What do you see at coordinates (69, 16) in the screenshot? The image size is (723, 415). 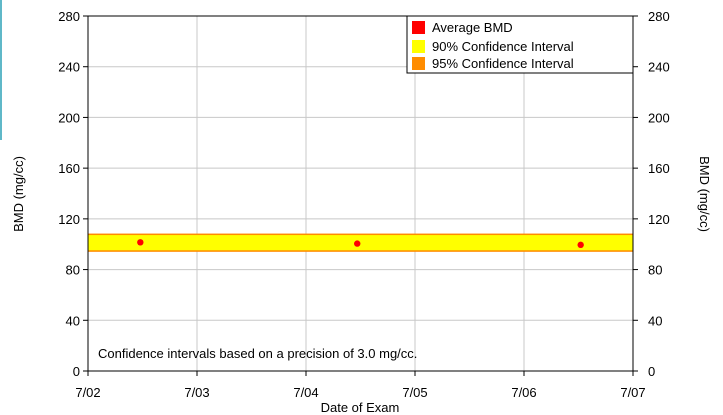 I see `y-tick-label-left-7: 280` at bounding box center [69, 16].